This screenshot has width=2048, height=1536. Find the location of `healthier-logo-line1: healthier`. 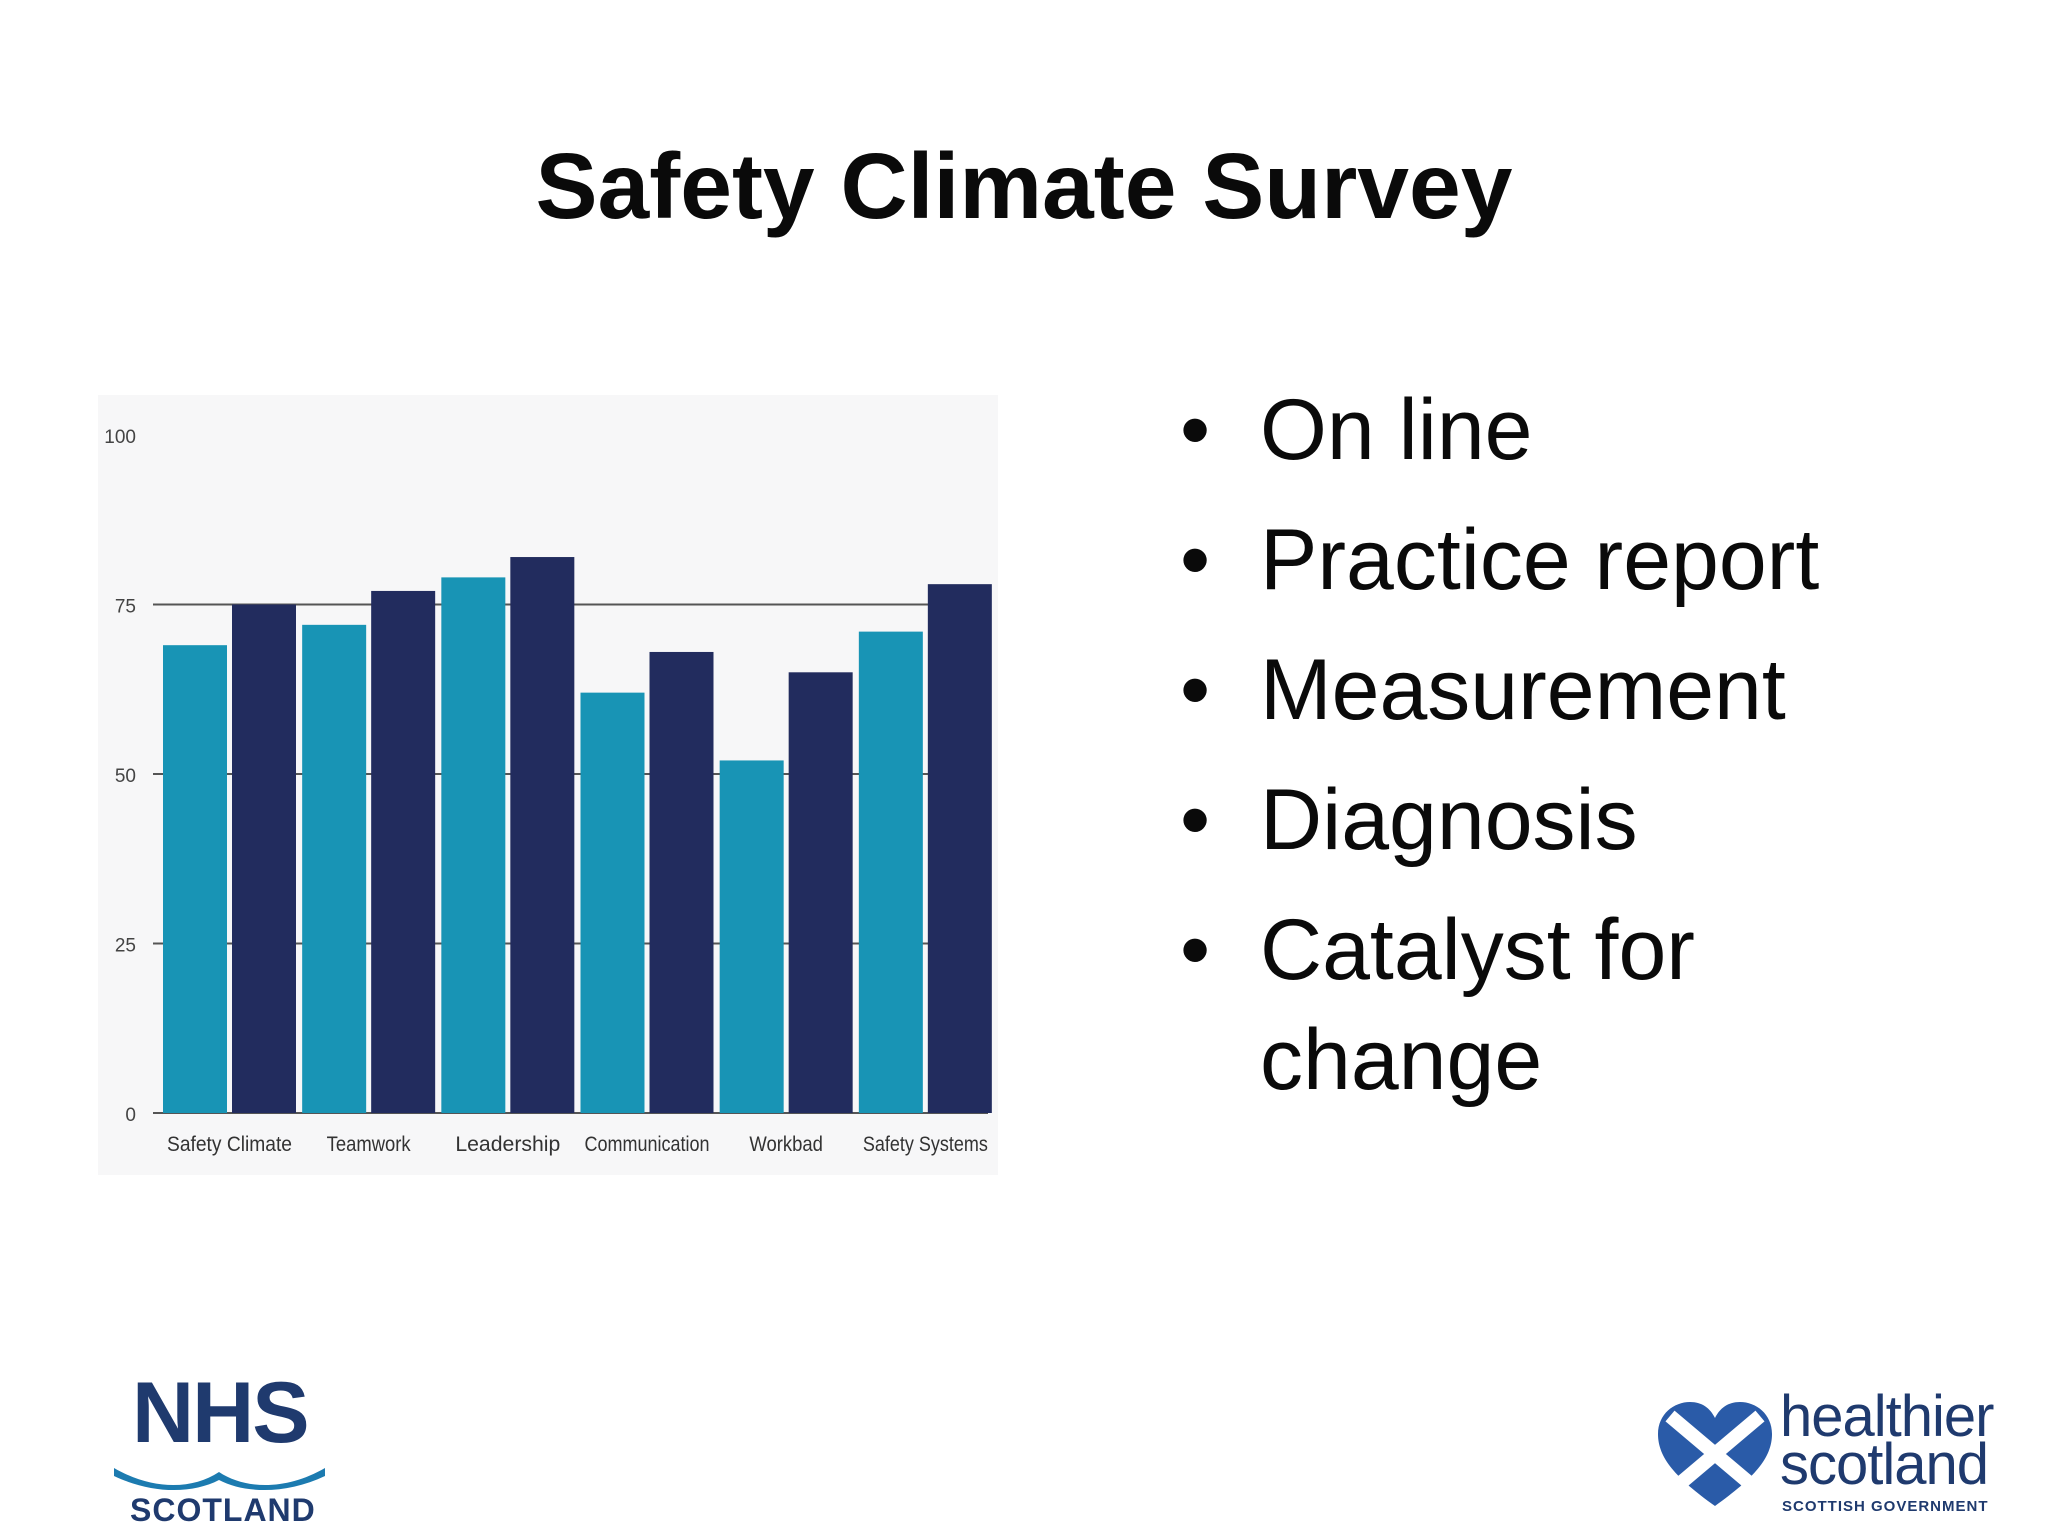

healthier-logo-line1: healthier is located at coordinates (1887, 1416).